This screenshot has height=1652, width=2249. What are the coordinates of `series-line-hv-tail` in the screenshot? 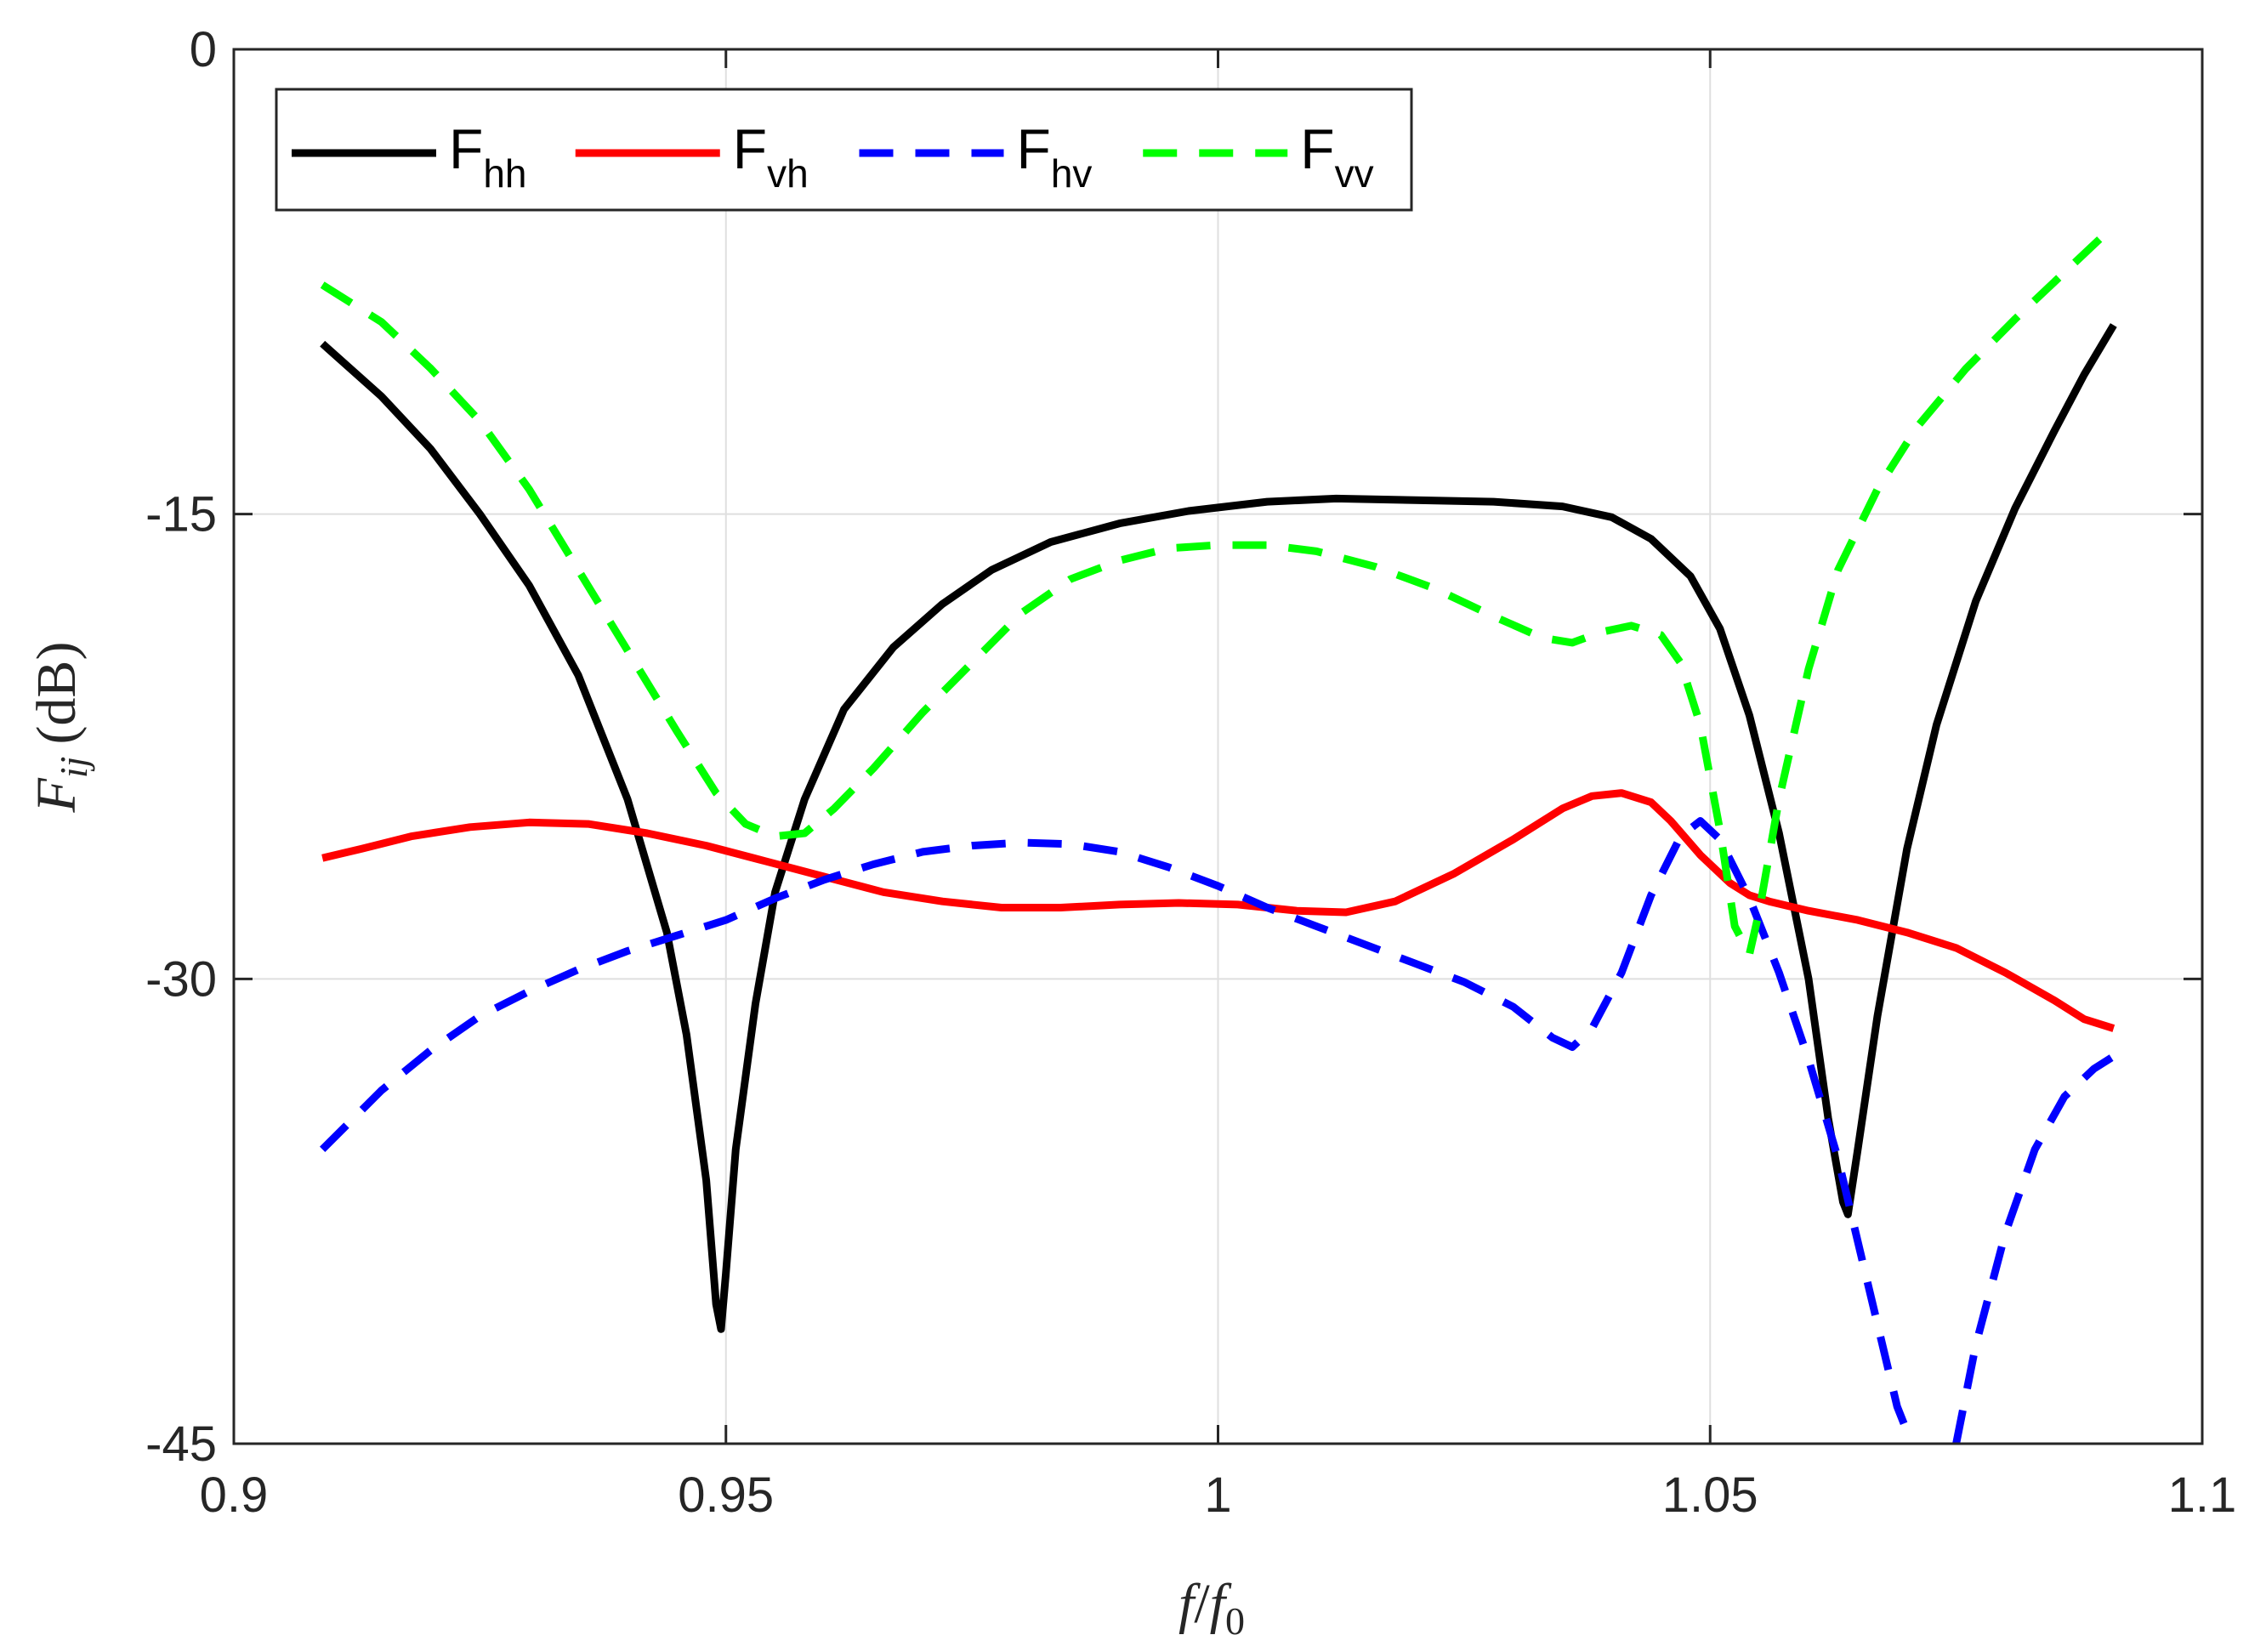 It's located at (2034, 1249).